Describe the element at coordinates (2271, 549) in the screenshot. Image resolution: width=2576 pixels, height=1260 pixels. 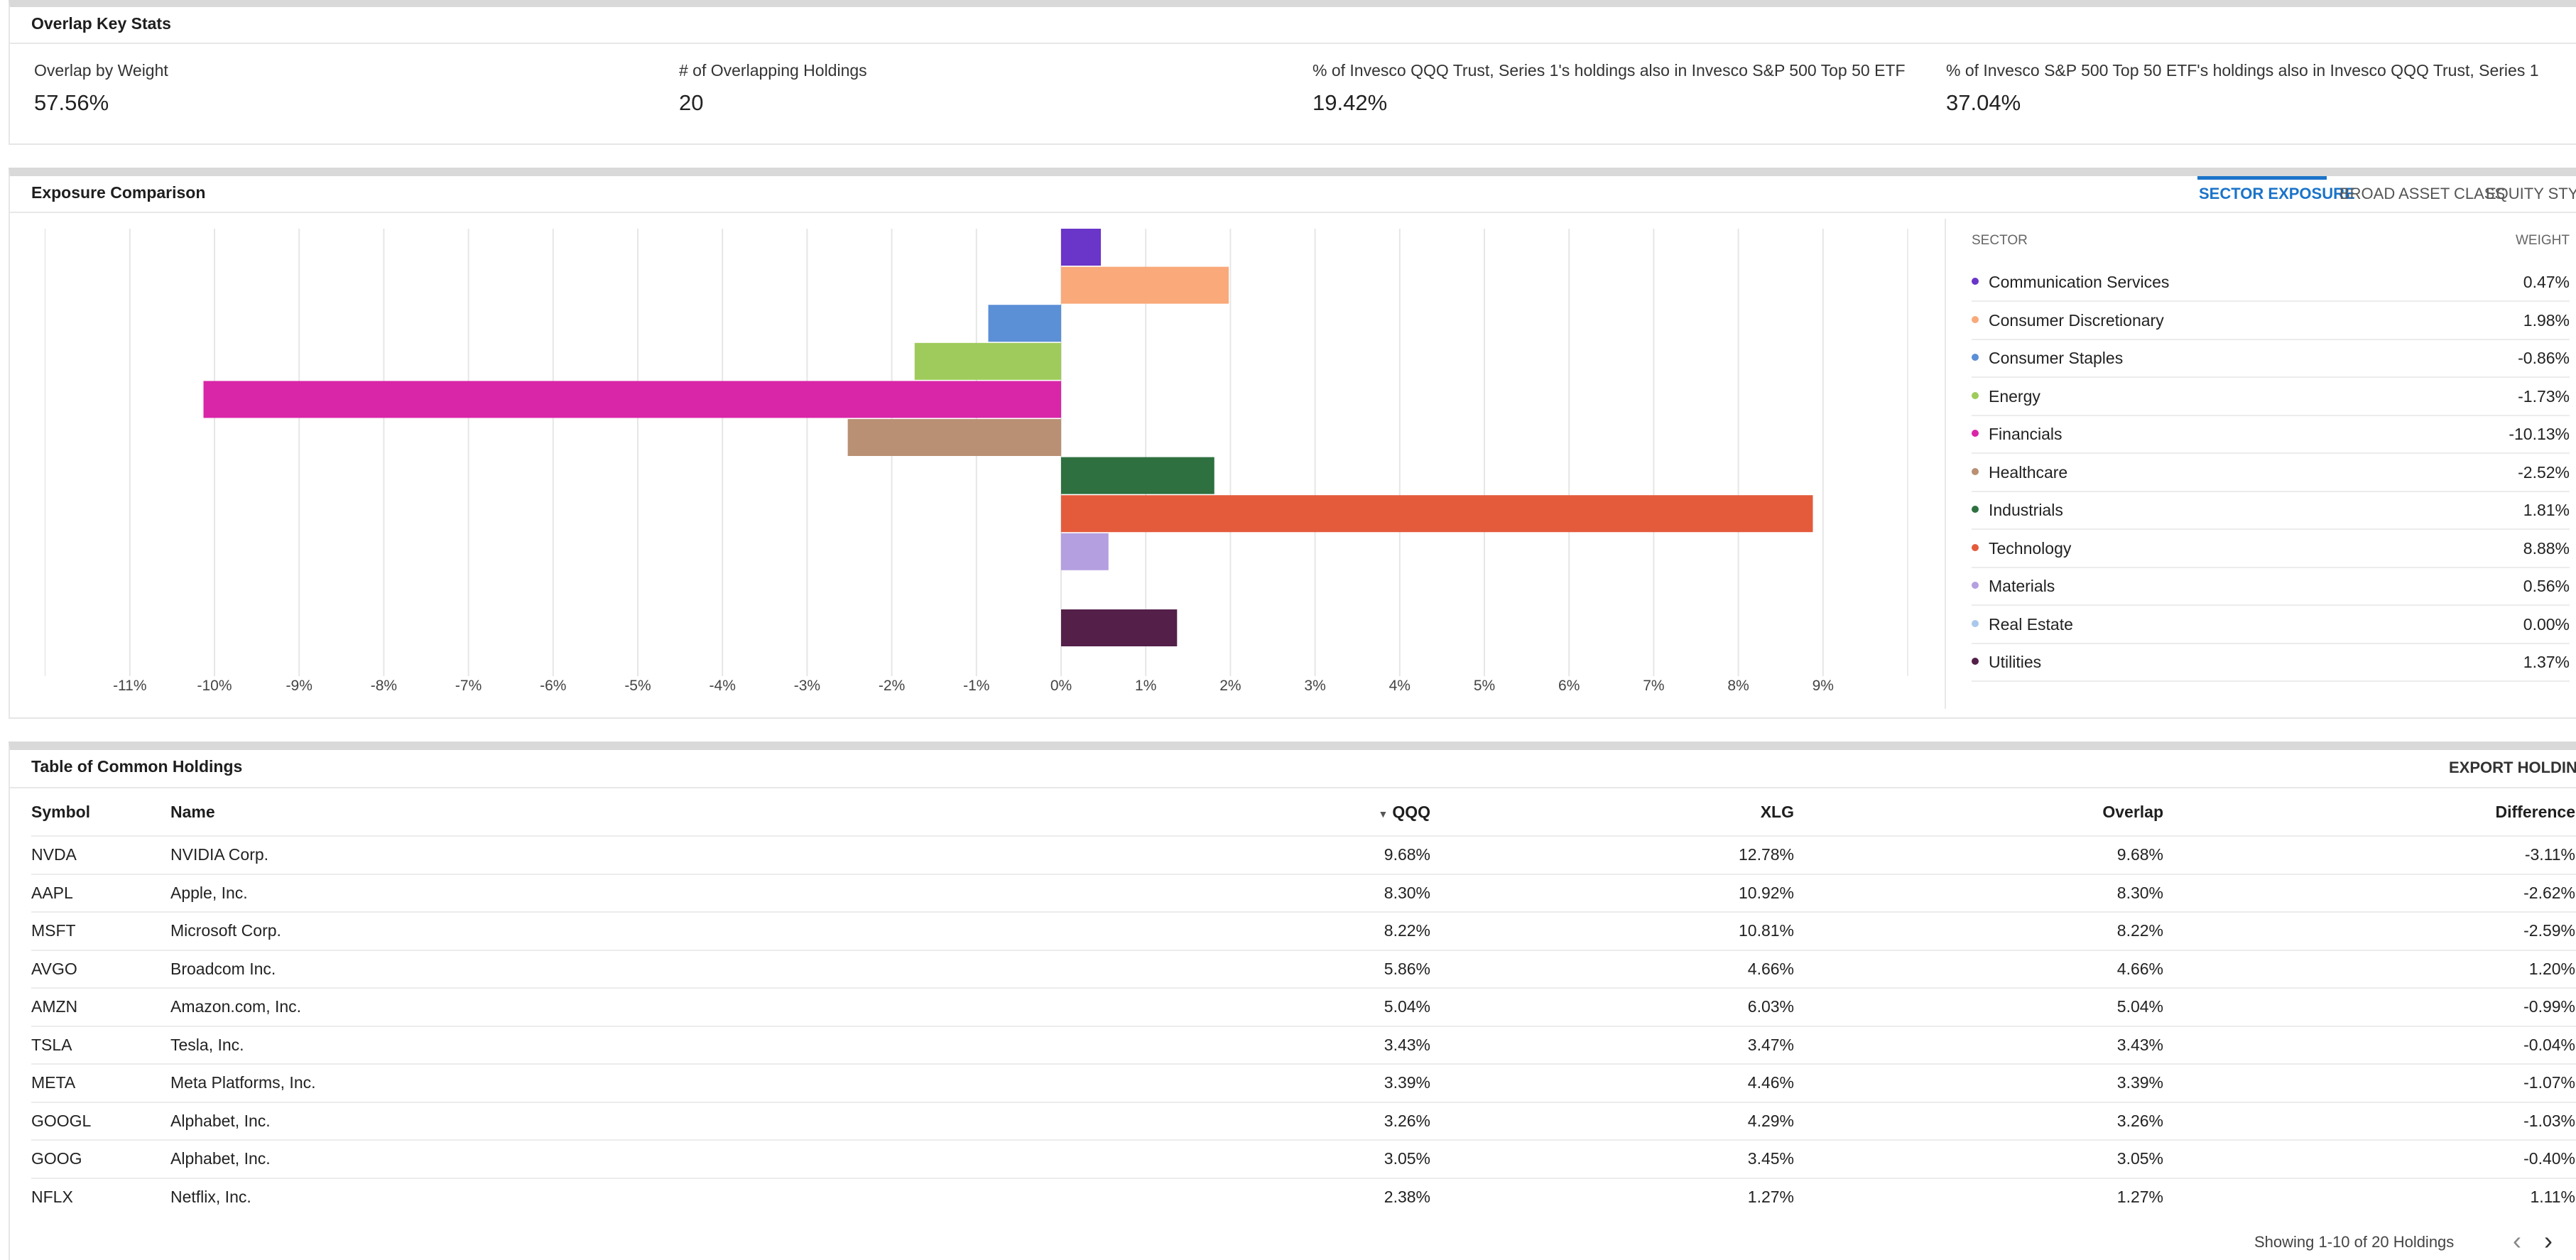
I see `legend-item: Technology 8.88%` at that location.